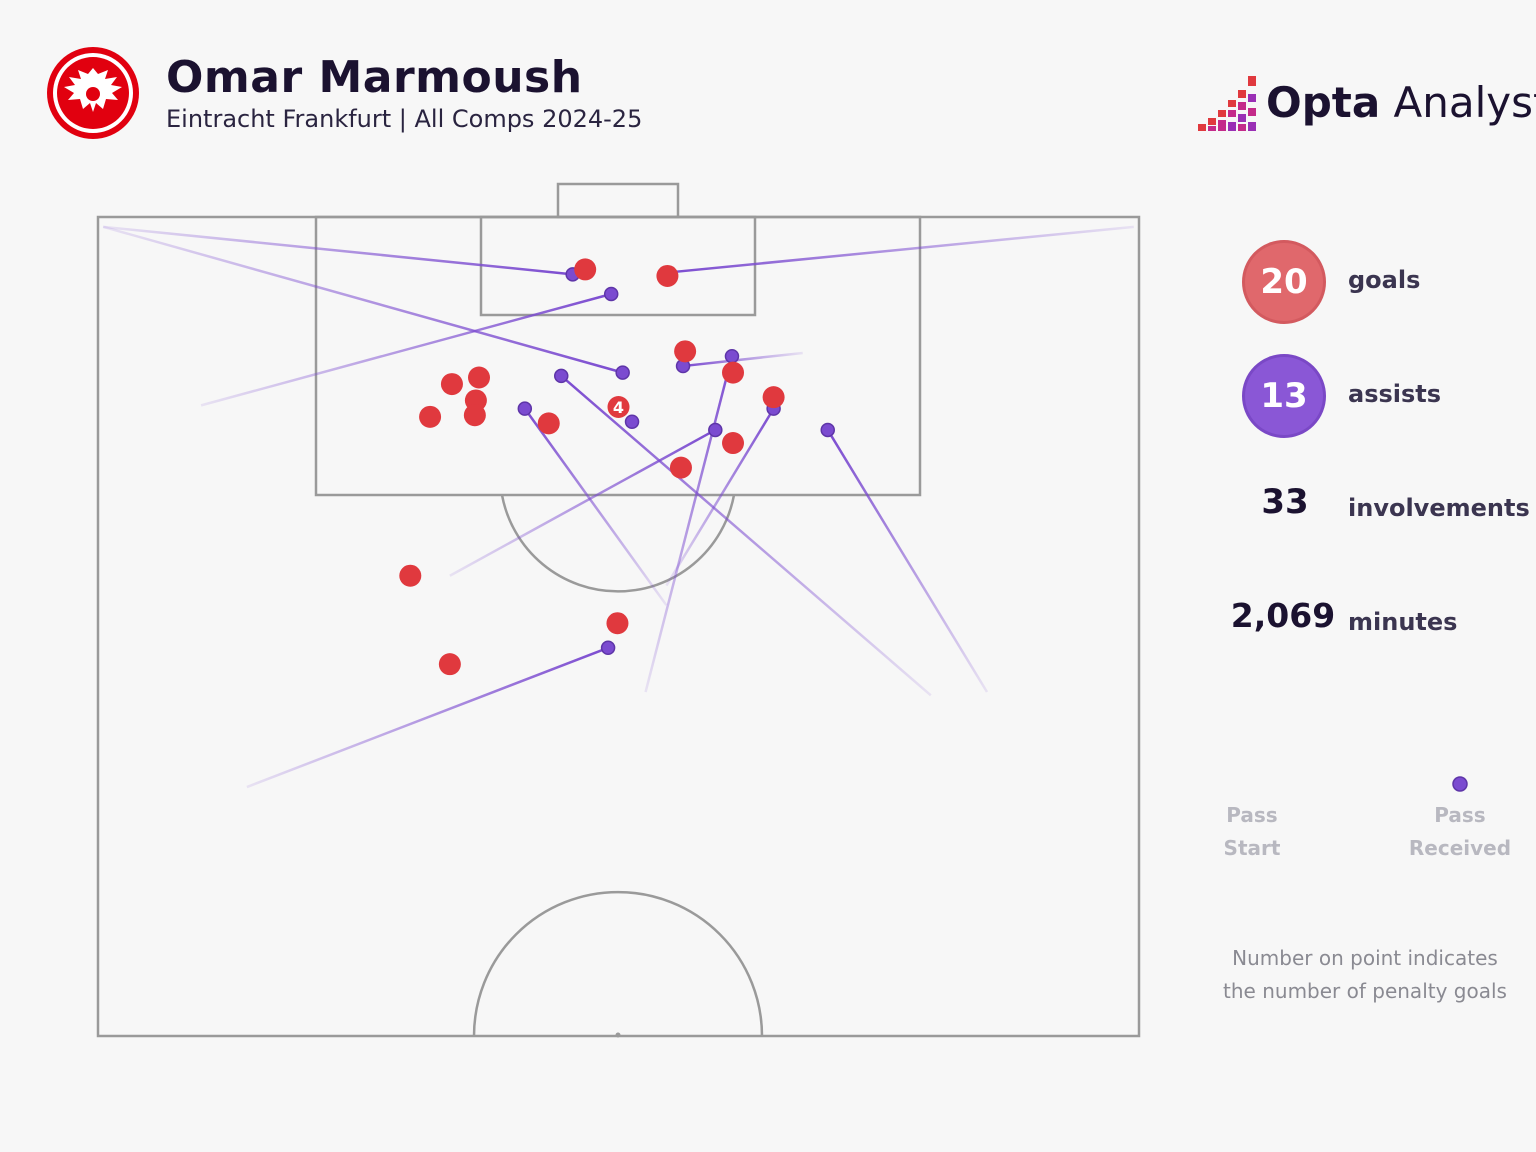 Image resolution: width=1536 pixels, height=1152 pixels. What do you see at coordinates (1460, 815) in the screenshot?
I see `legend-end-line1: Pass` at bounding box center [1460, 815].